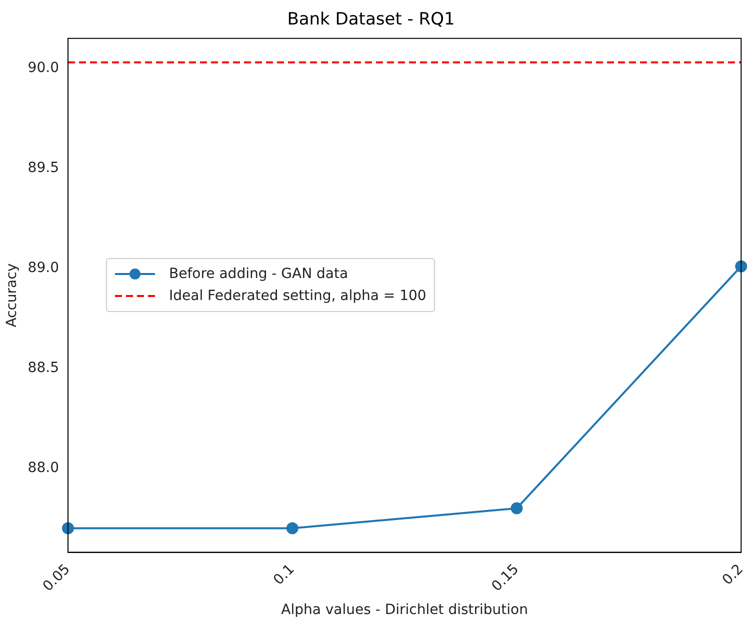 The height and width of the screenshot is (623, 756). Describe the element at coordinates (404, 610) in the screenshot. I see `x-axis-title: Alpha values - Dirichlet distribution` at that location.